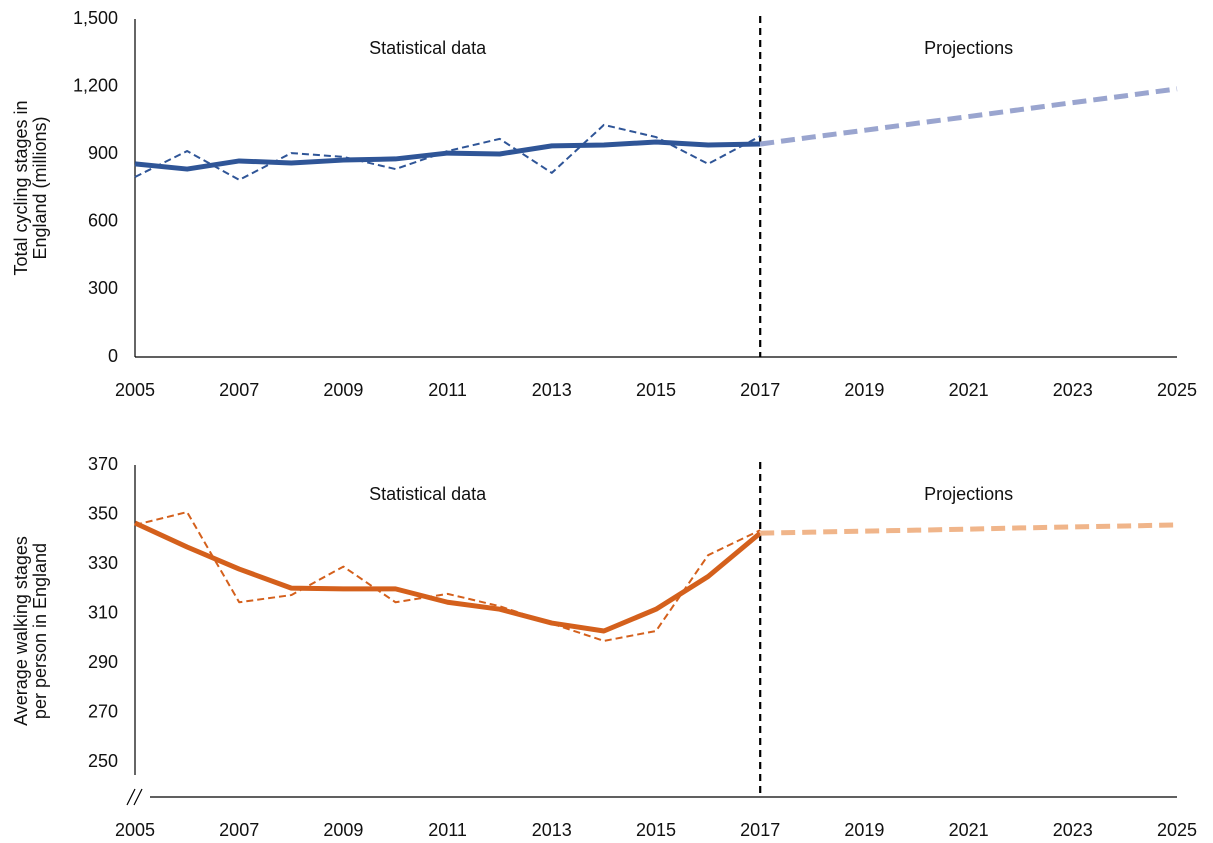 This screenshot has height=843, width=1213. Describe the element at coordinates (113, 356) in the screenshot. I see `y-tick-label: 0` at that location.